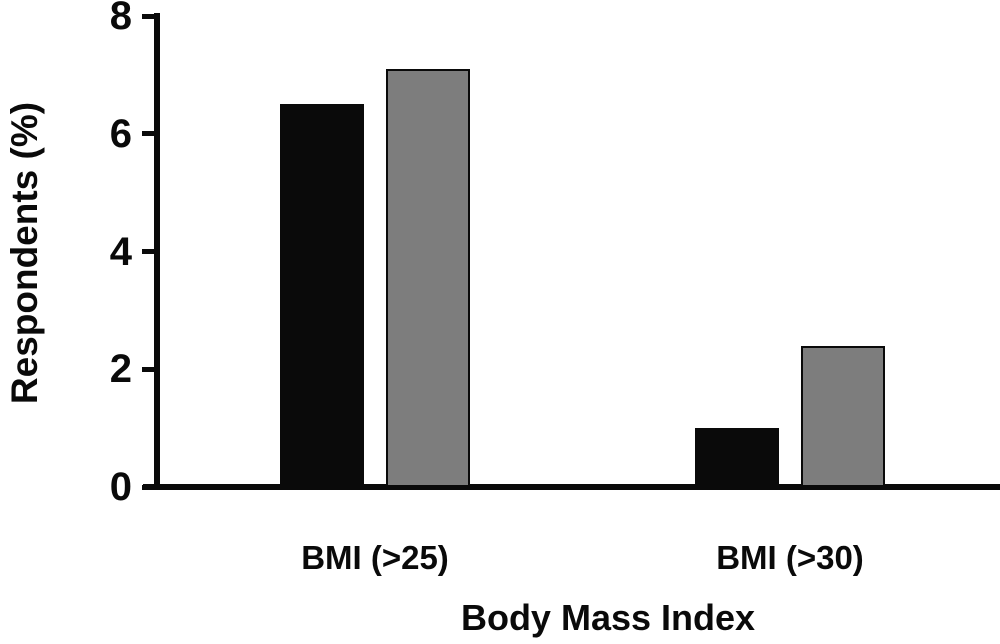  Describe the element at coordinates (120, 487) in the screenshot. I see `y-tick-label-0: 0` at that location.